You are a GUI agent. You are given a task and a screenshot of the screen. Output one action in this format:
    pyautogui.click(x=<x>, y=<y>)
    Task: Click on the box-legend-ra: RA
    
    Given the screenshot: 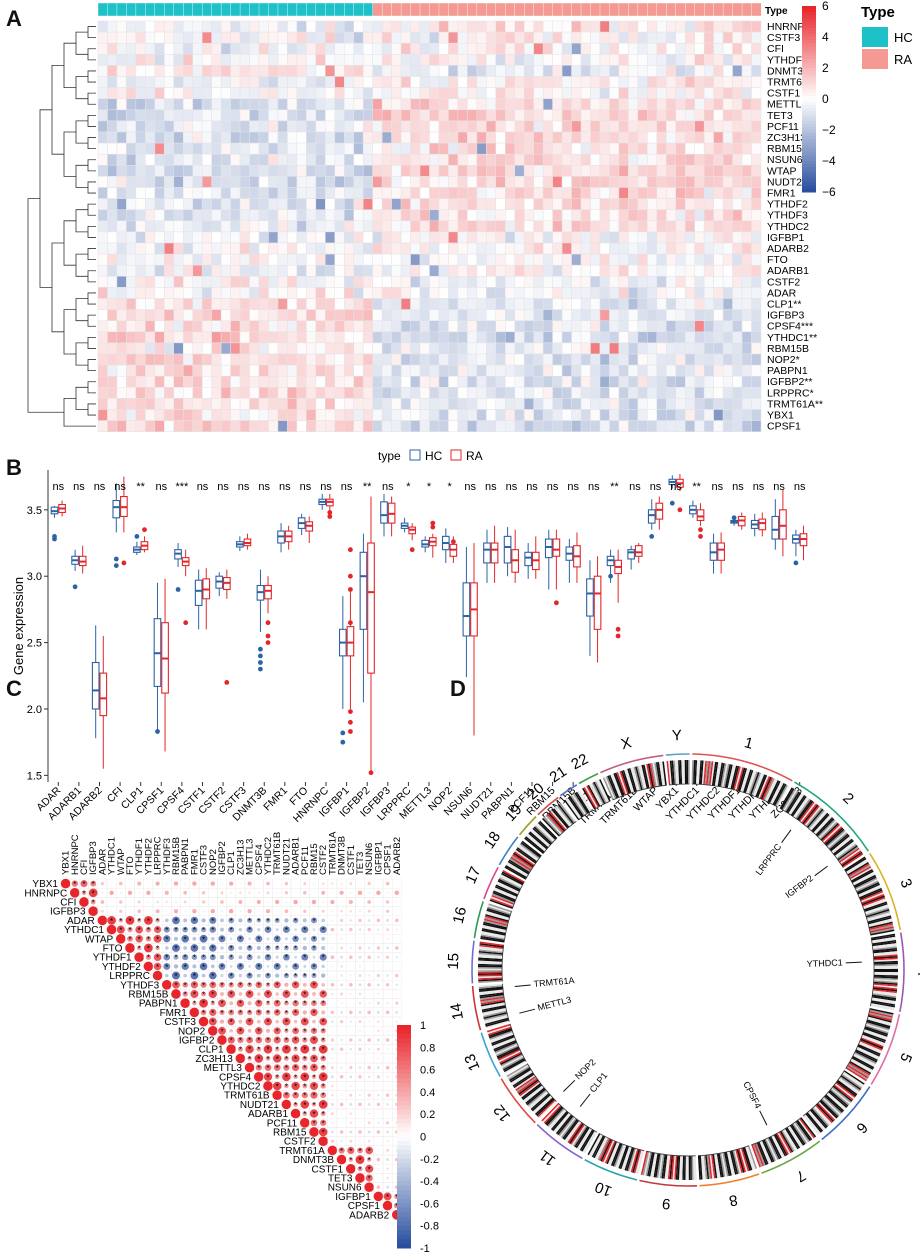 What is the action you would take?
    pyautogui.click(x=474, y=456)
    